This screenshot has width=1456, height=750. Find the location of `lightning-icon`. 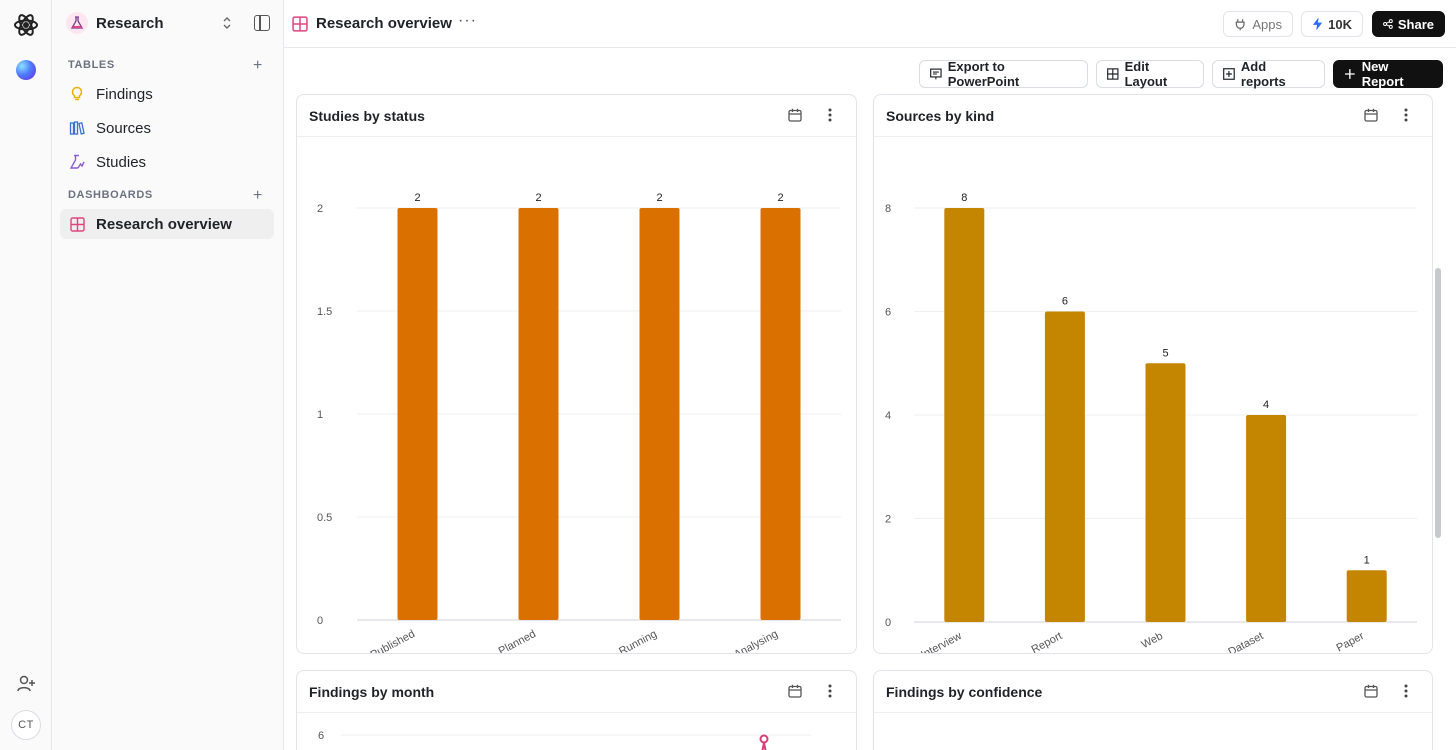

lightning-icon is located at coordinates (1317, 24).